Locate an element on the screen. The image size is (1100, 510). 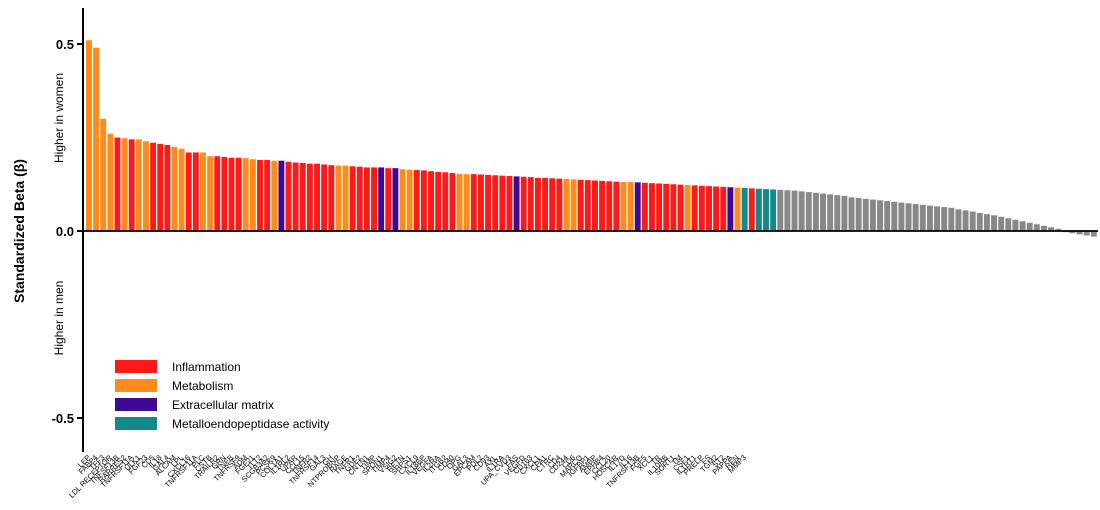
y-tick-label: -0.5 is located at coordinates (63, 418).